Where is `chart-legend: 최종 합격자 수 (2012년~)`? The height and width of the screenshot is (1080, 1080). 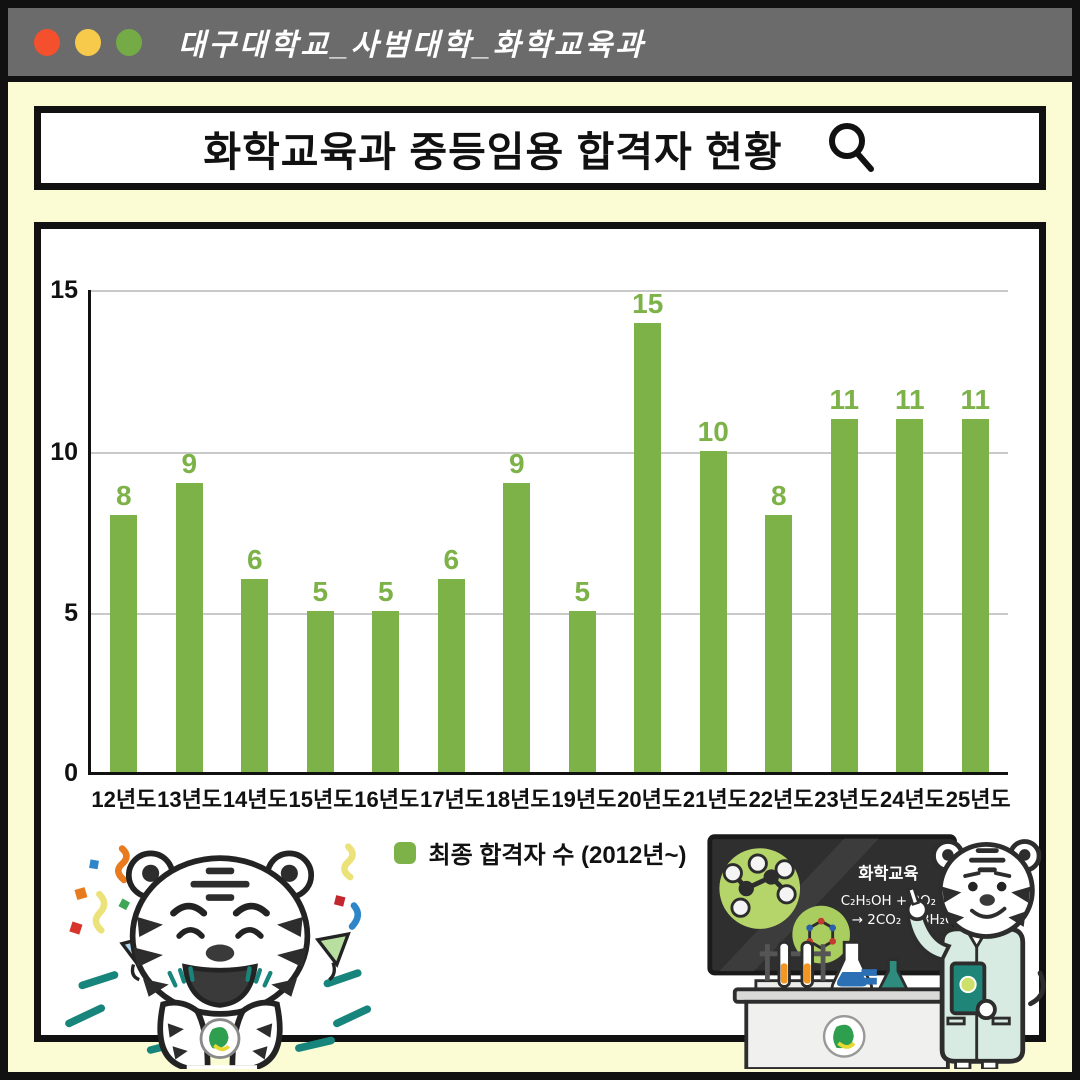
chart-legend: 최종 합격자 수 (2012년~) is located at coordinates (540, 852).